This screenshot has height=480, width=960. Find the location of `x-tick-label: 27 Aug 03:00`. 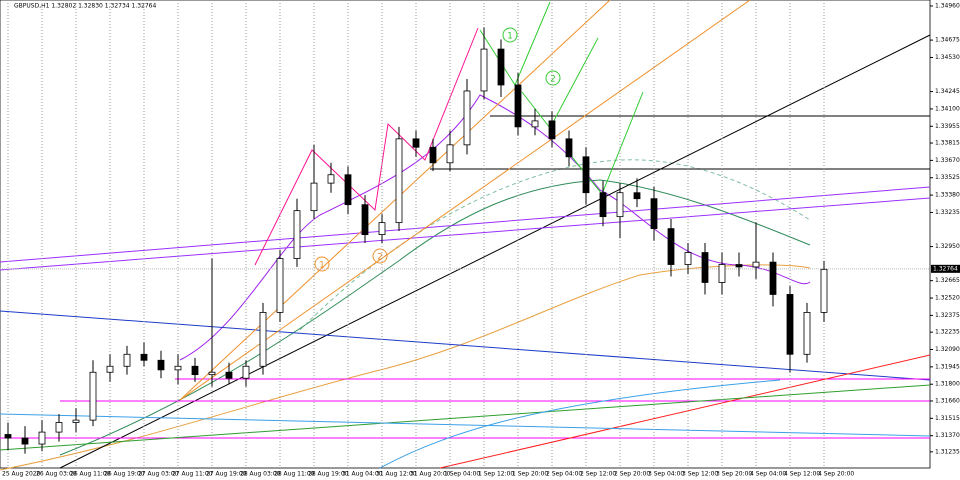

x-tick-label: 27 Aug 03:00 is located at coordinates (158, 474).